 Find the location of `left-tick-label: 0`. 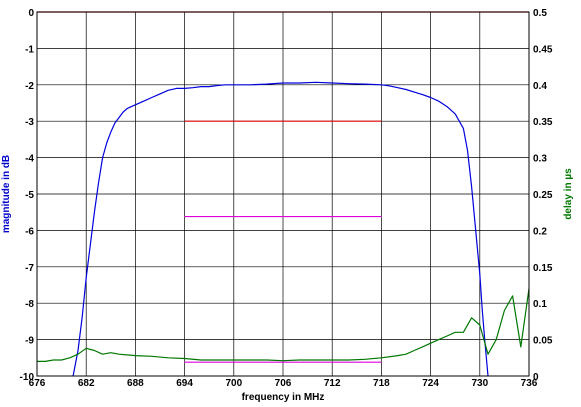

left-tick-label: 0 is located at coordinates (31, 13).